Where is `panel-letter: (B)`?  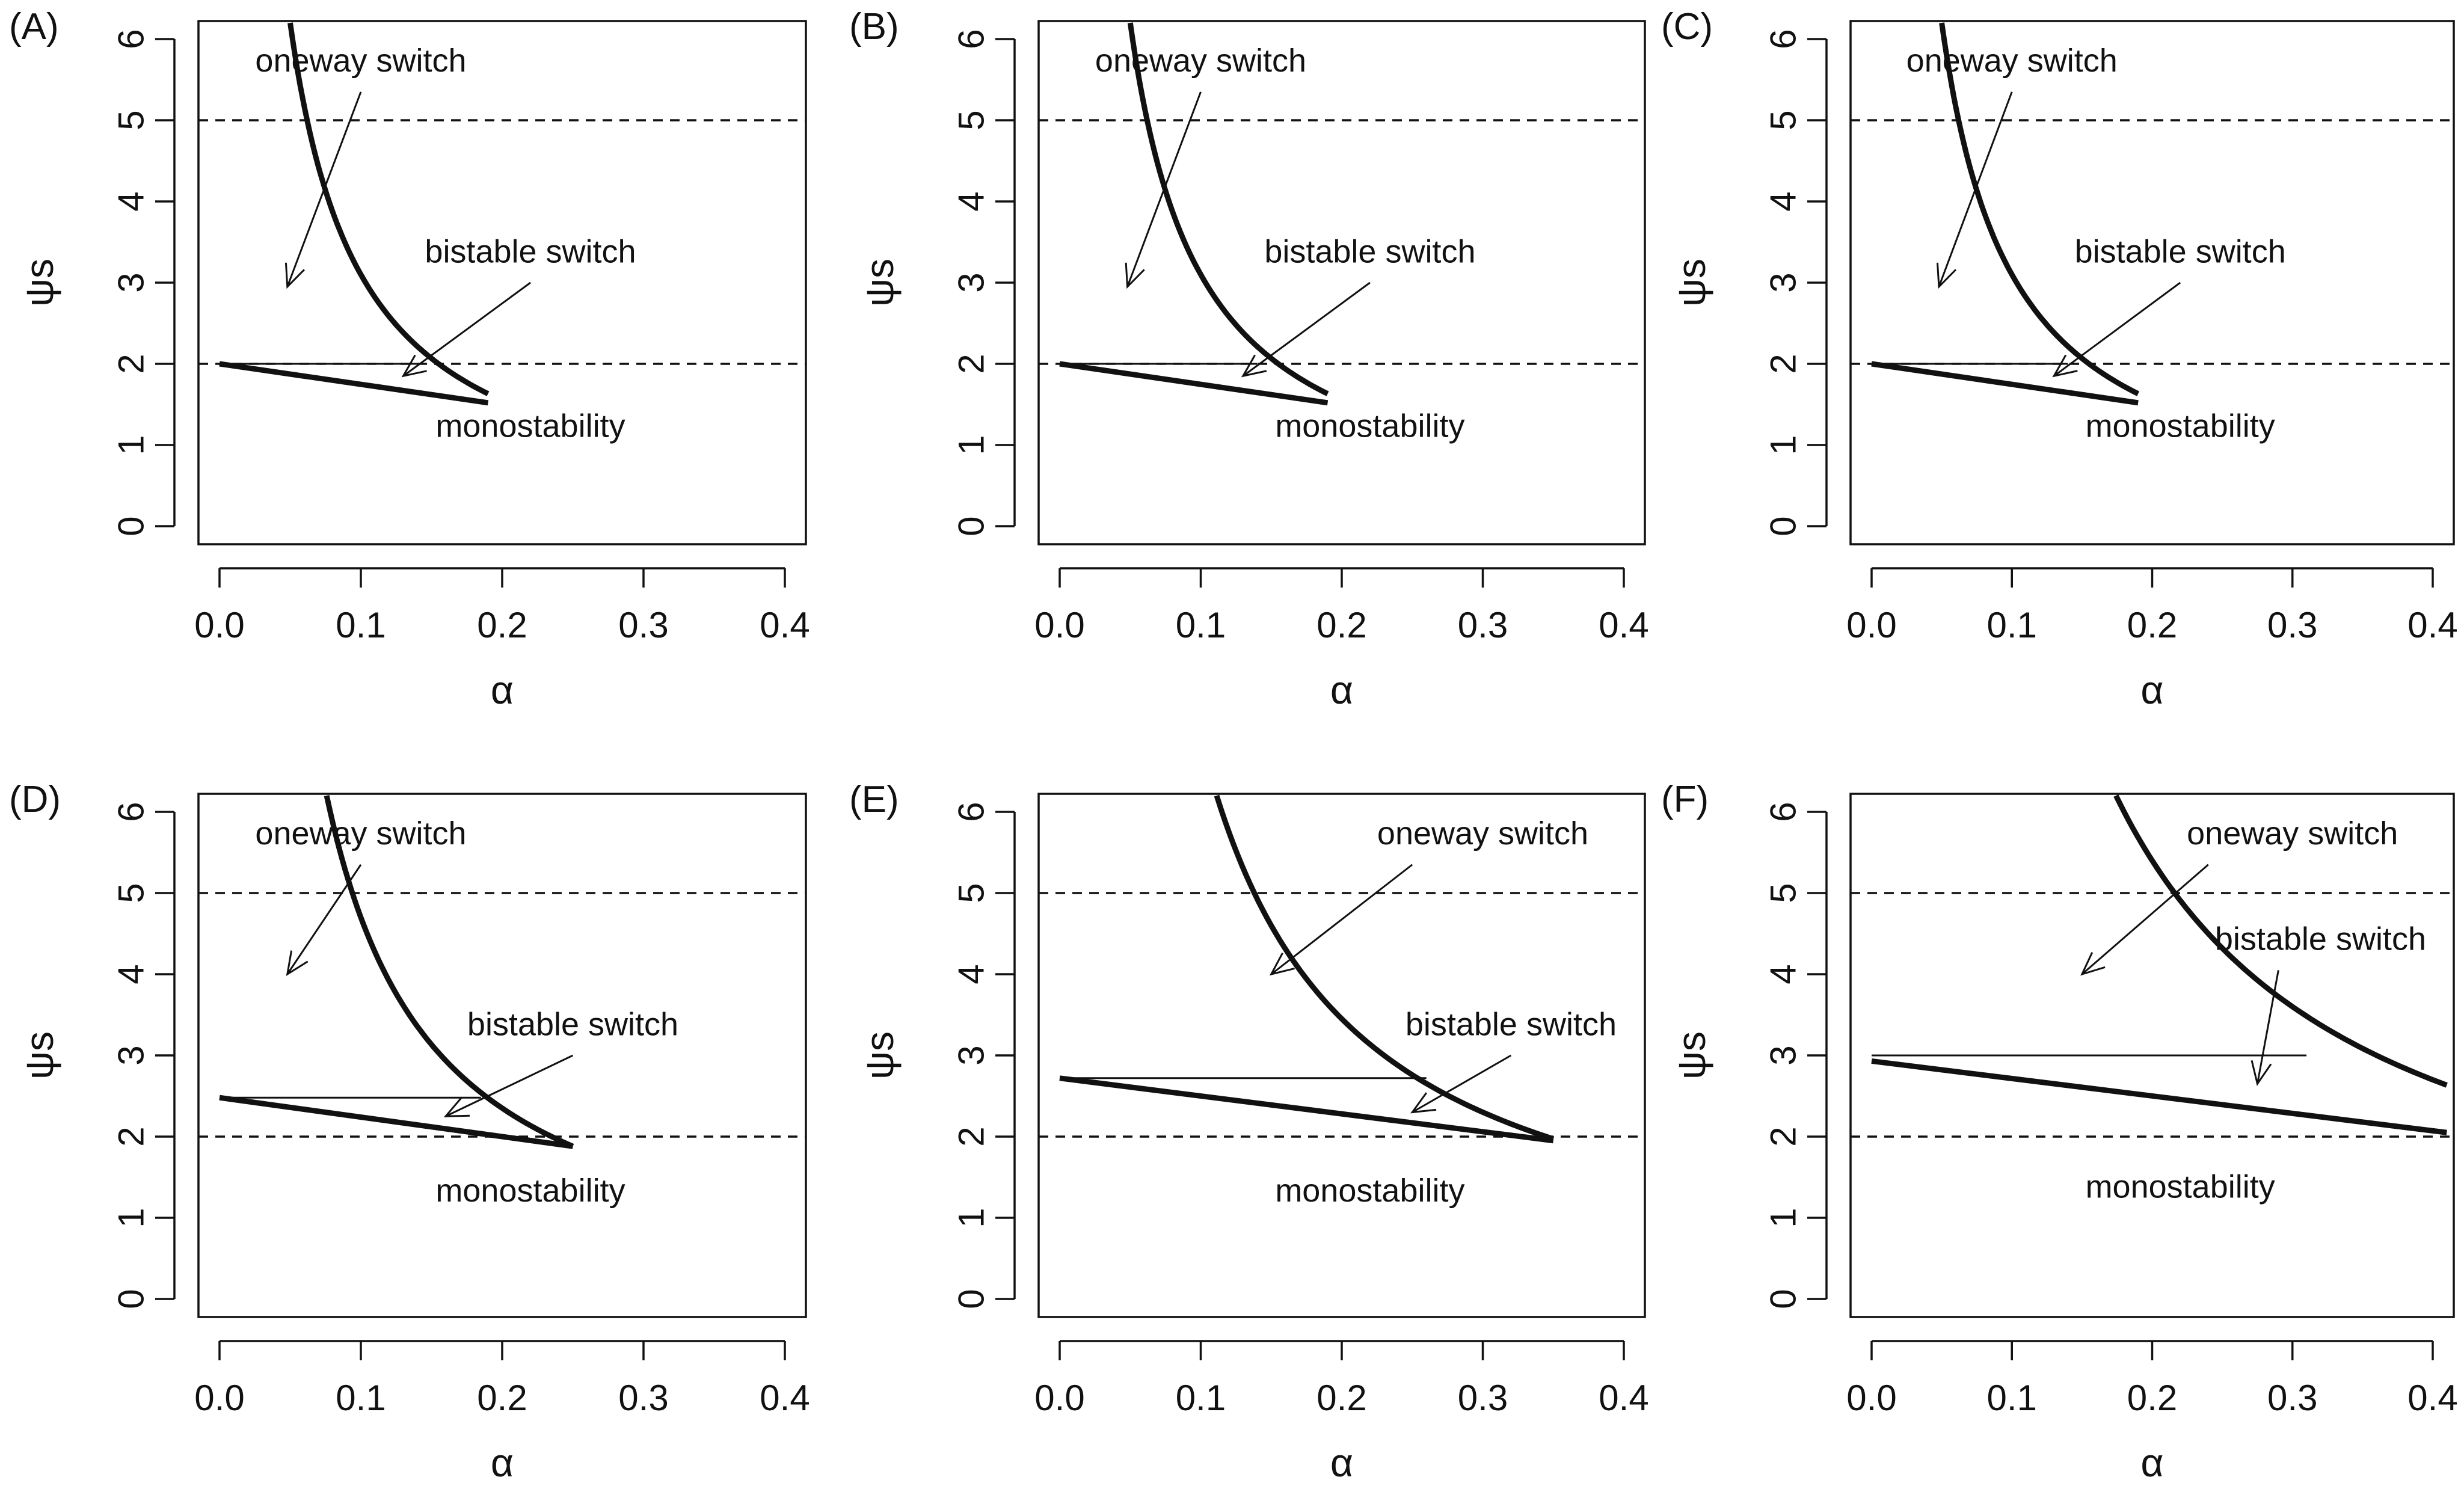 panel-letter: (B) is located at coordinates (874, 27).